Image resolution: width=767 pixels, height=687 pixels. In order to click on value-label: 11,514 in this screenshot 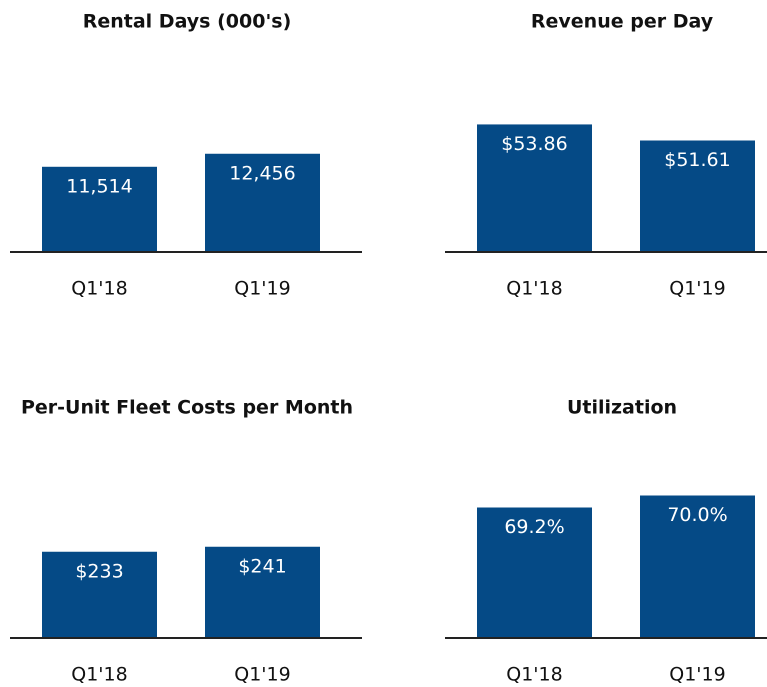, I will do `click(99, 186)`.